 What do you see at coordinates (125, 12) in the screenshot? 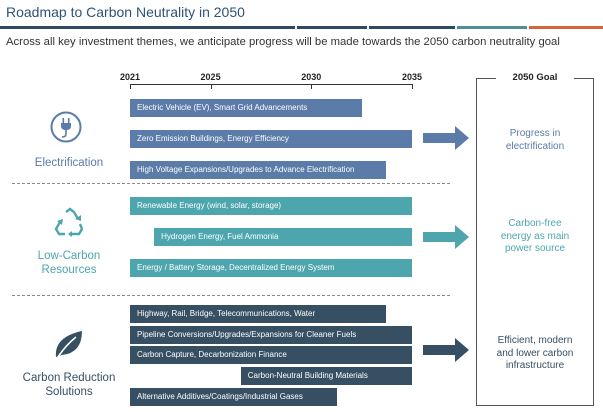
I see `page-title: Roadmap to Carbon Neutrality in 2050` at bounding box center [125, 12].